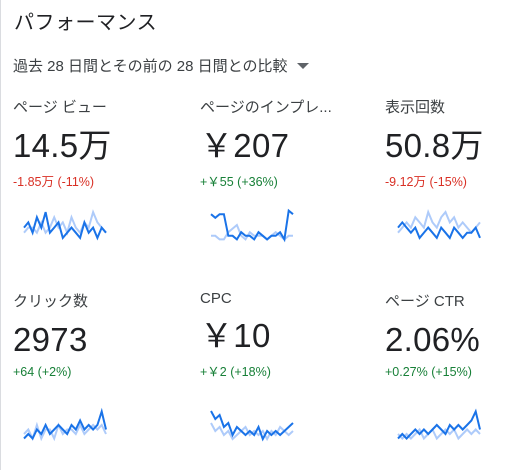  I want to click on metric-page-impressions: ページのインプレ... ￥207 +￥55 (+36%), so click(287, 143).